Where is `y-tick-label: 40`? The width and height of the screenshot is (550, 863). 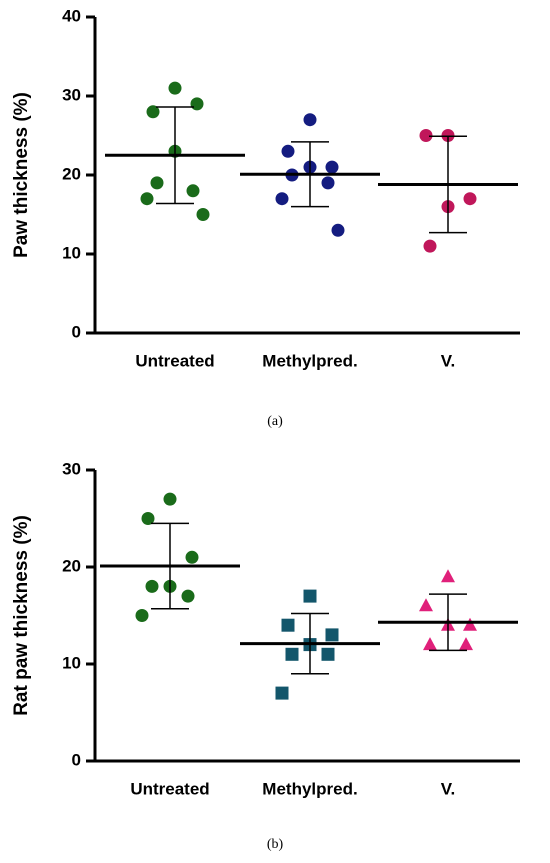
y-tick-label: 40 is located at coordinates (71, 15).